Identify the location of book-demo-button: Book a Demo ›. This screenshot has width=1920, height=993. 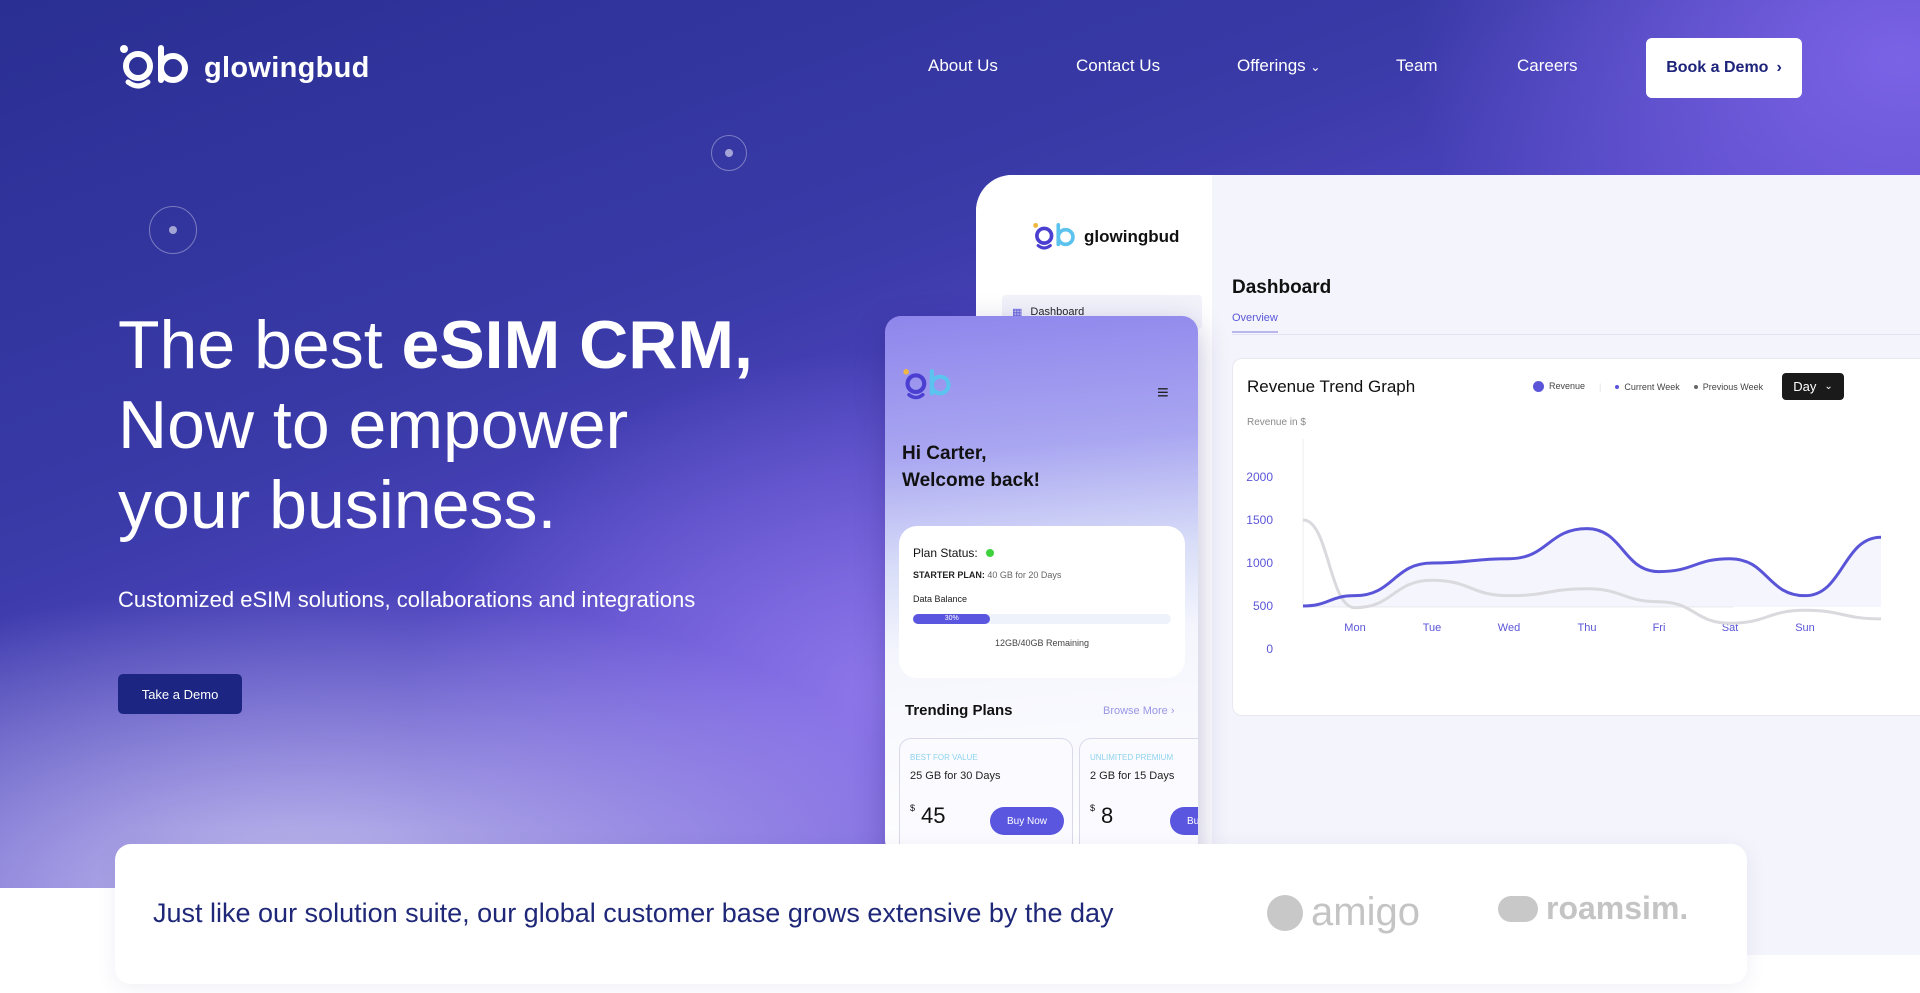
(1724, 68).